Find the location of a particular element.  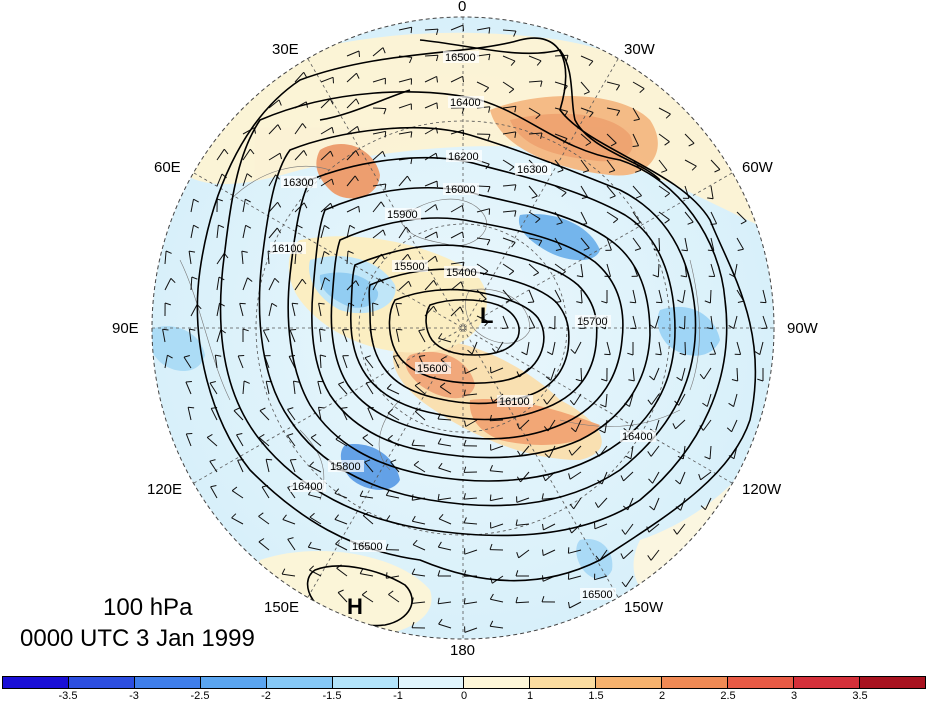

colorbar-tick-label: 2 is located at coordinates (662, 696).